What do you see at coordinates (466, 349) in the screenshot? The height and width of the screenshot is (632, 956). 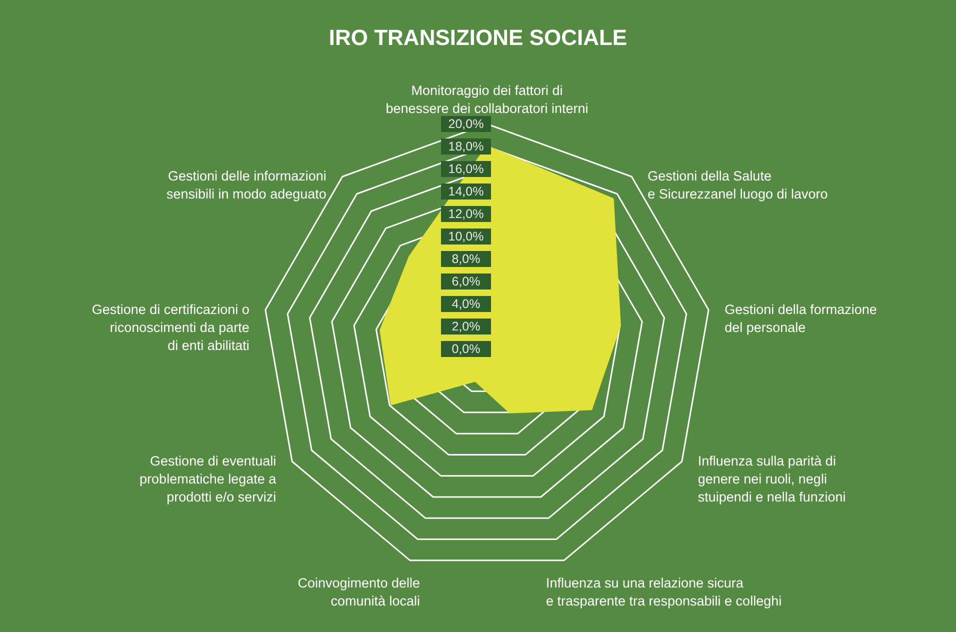 I see `y-tick-label: 0,0%` at bounding box center [466, 349].